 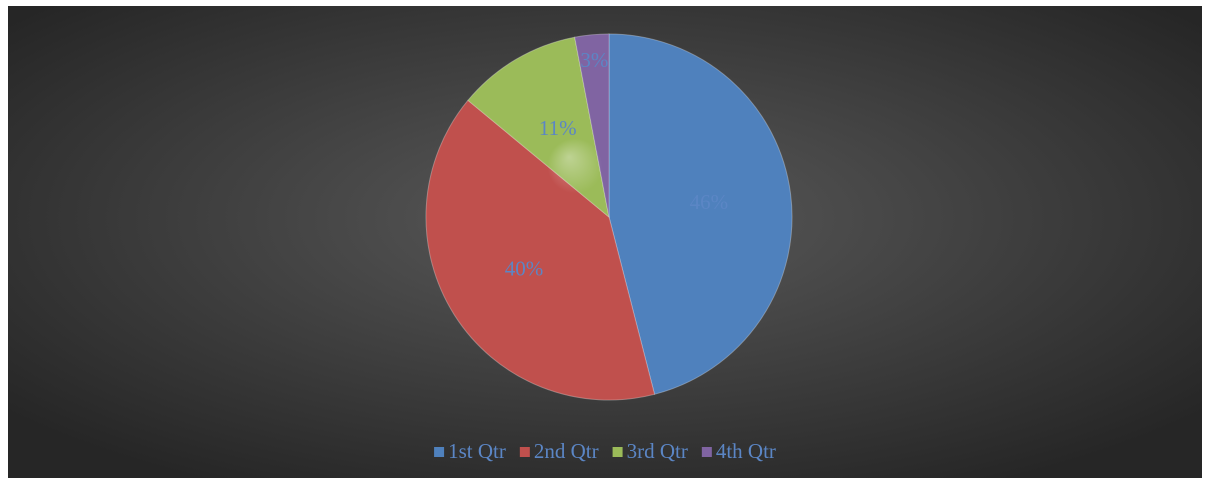 What do you see at coordinates (657, 451) in the screenshot?
I see `legend-label: 3rd Qtr` at bounding box center [657, 451].